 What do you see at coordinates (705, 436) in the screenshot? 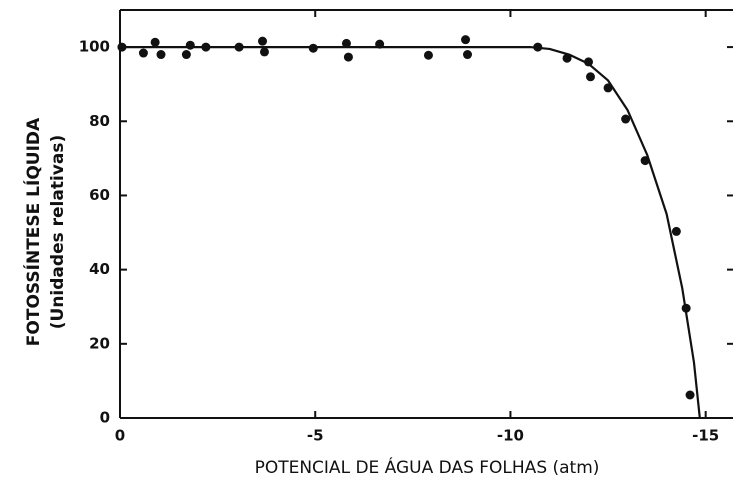
I see `x-tick-label: -15` at bounding box center [705, 436].